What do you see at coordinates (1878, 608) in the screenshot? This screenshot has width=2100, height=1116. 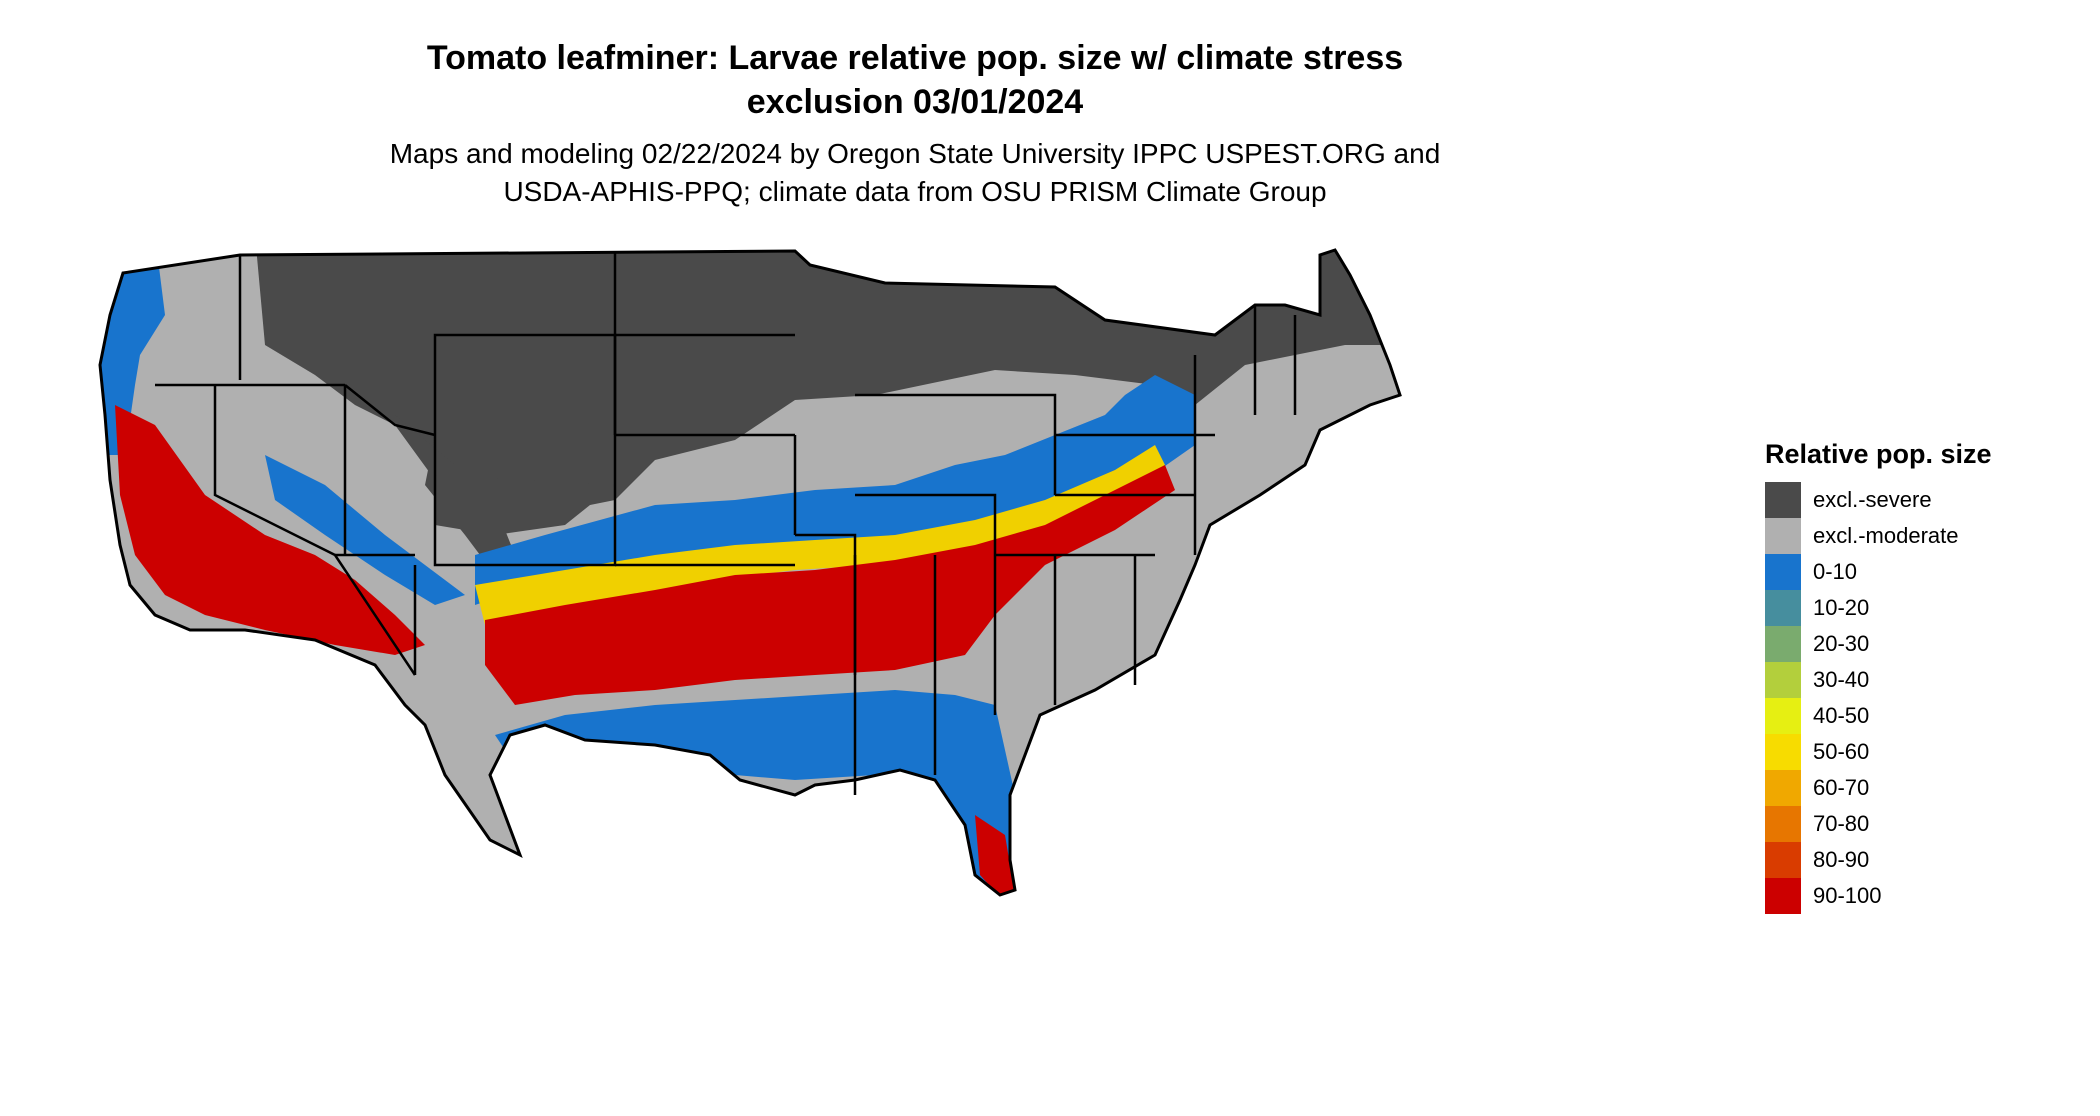 I see `legend-item: 10-20` at bounding box center [1878, 608].